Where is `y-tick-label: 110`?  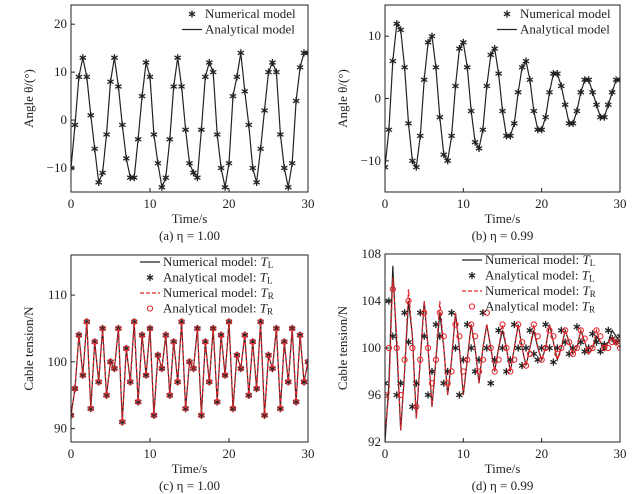
y-tick-label: 110 is located at coordinates (57, 294).